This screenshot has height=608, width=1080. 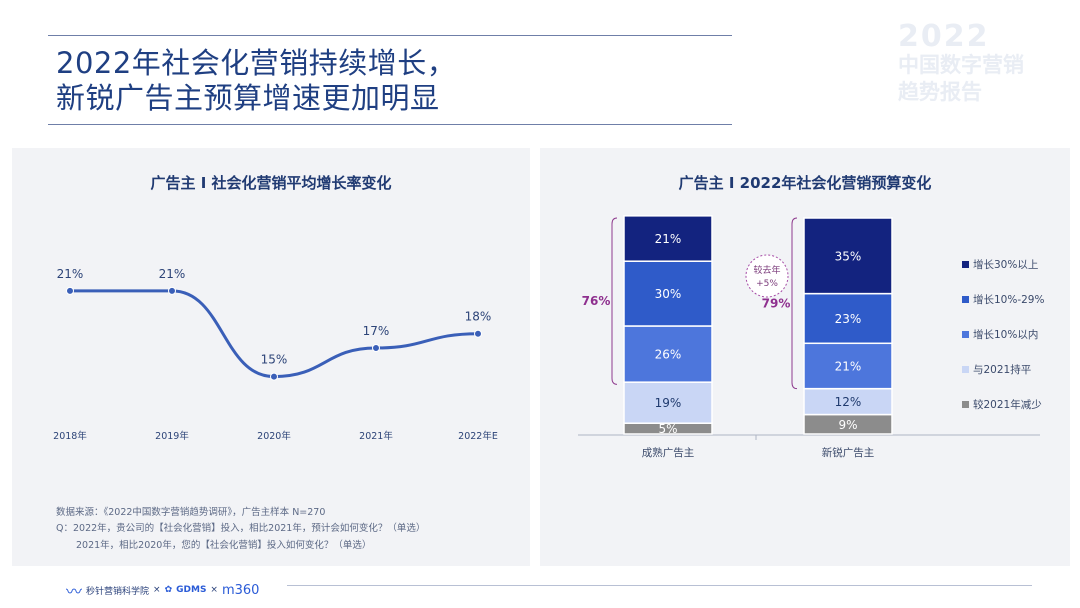 I want to click on yoy-bubble, so click(x=767, y=276).